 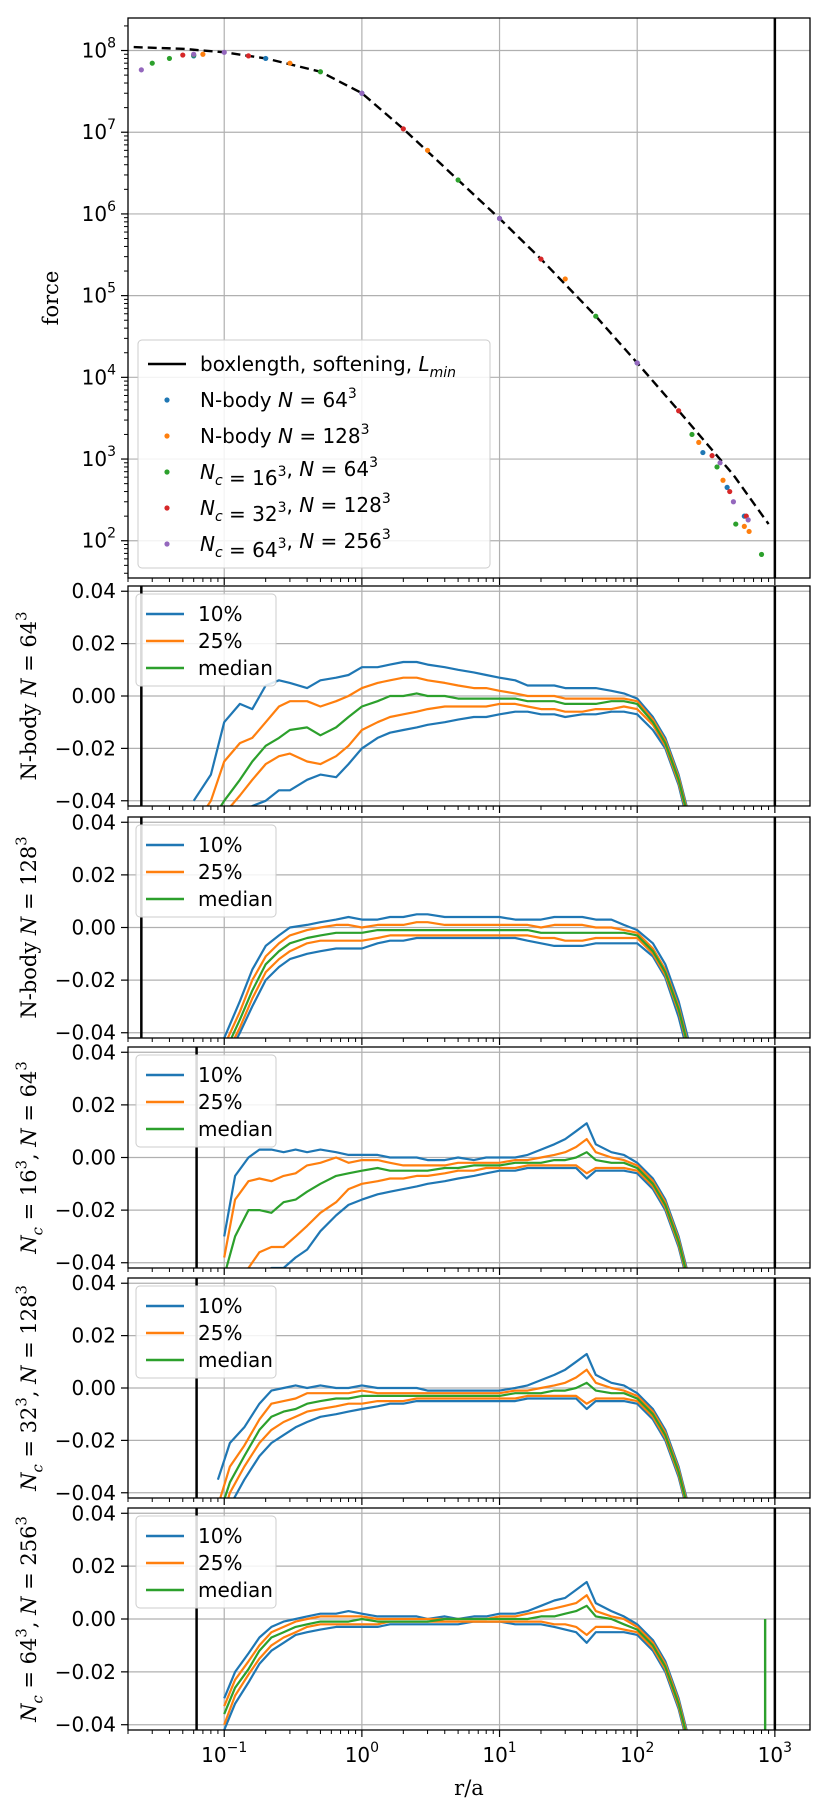 I want to click on legend-residual-3: 10% 25% median, so click(x=206, y=1101).